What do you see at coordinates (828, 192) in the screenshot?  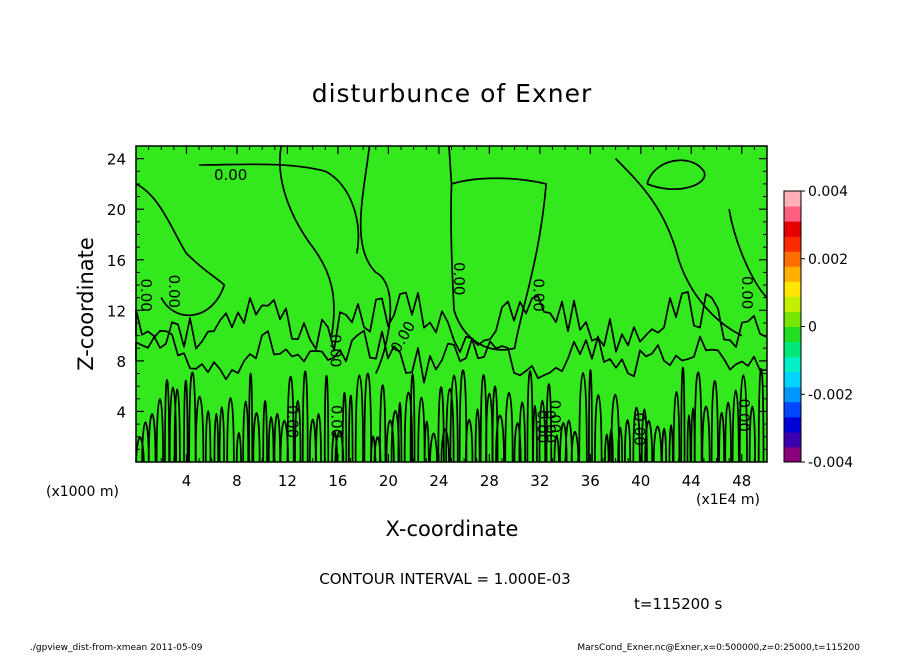 I see `colorbar-tick-label: 0.004` at bounding box center [828, 192].